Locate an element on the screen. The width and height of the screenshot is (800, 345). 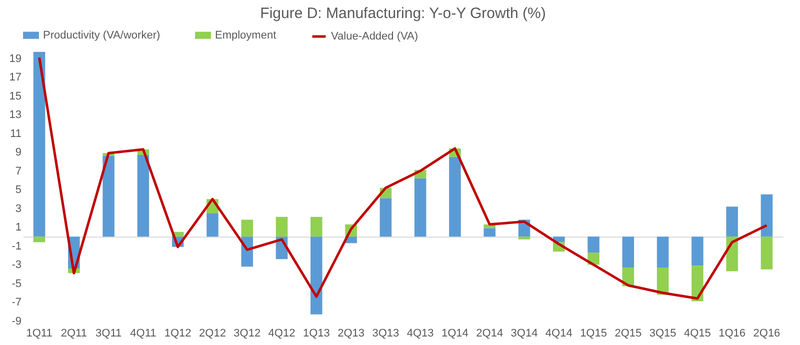
legend-label: Value-Added (VA) is located at coordinates (374, 36).